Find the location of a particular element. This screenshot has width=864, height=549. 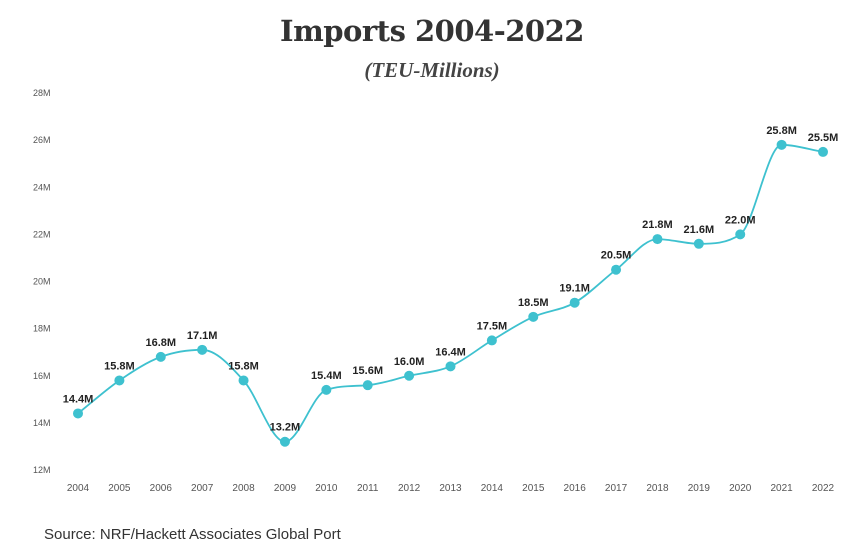

data-label: 25.5M is located at coordinates (823, 138).